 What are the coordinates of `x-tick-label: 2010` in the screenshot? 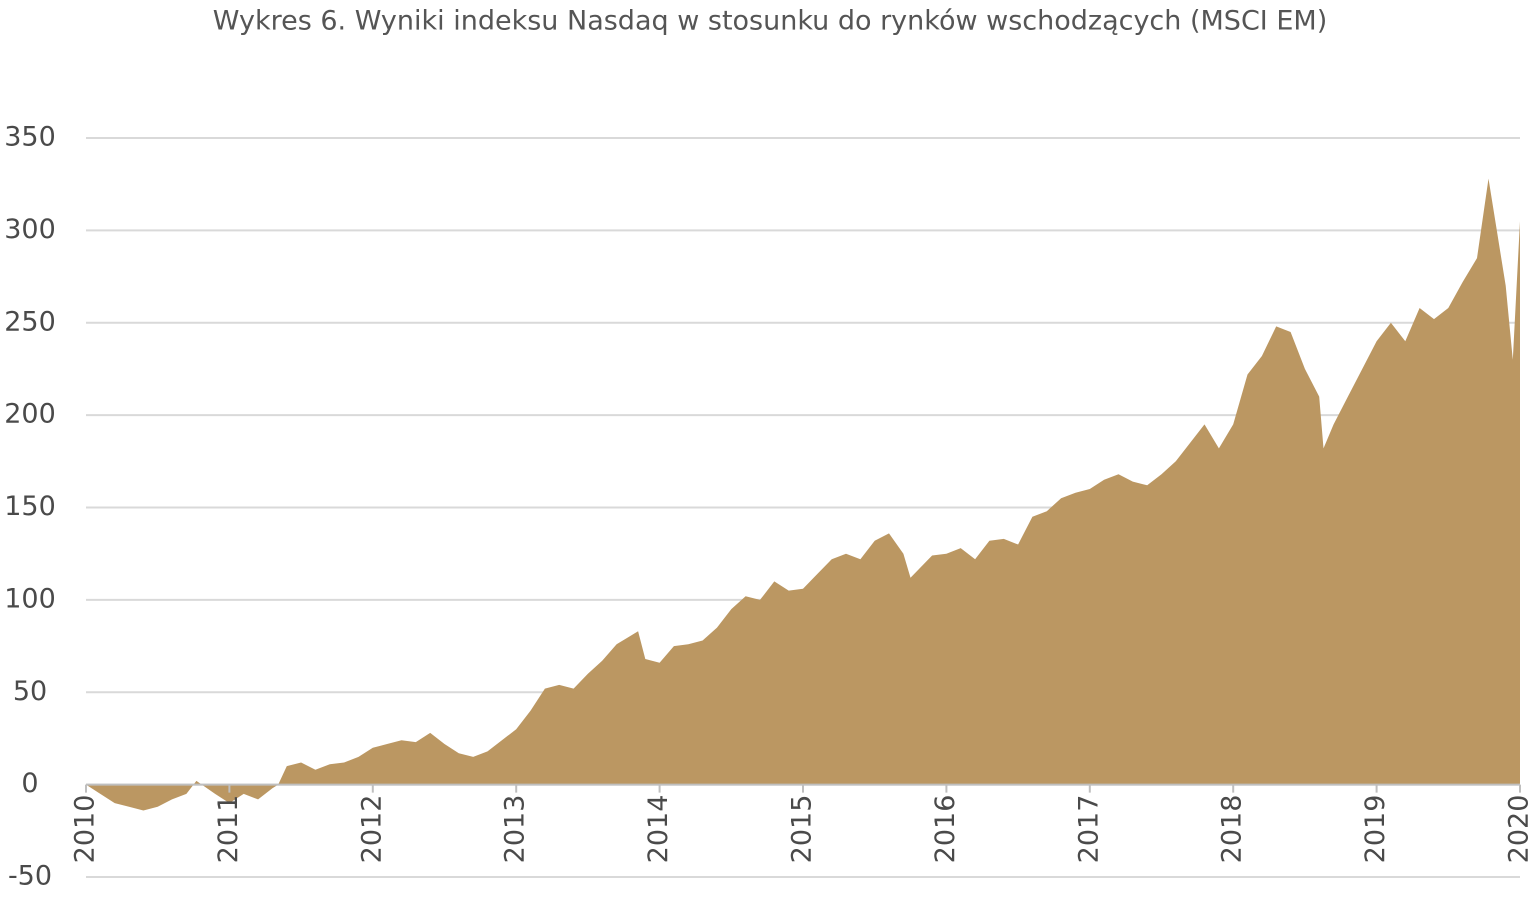 It's located at (85, 829).